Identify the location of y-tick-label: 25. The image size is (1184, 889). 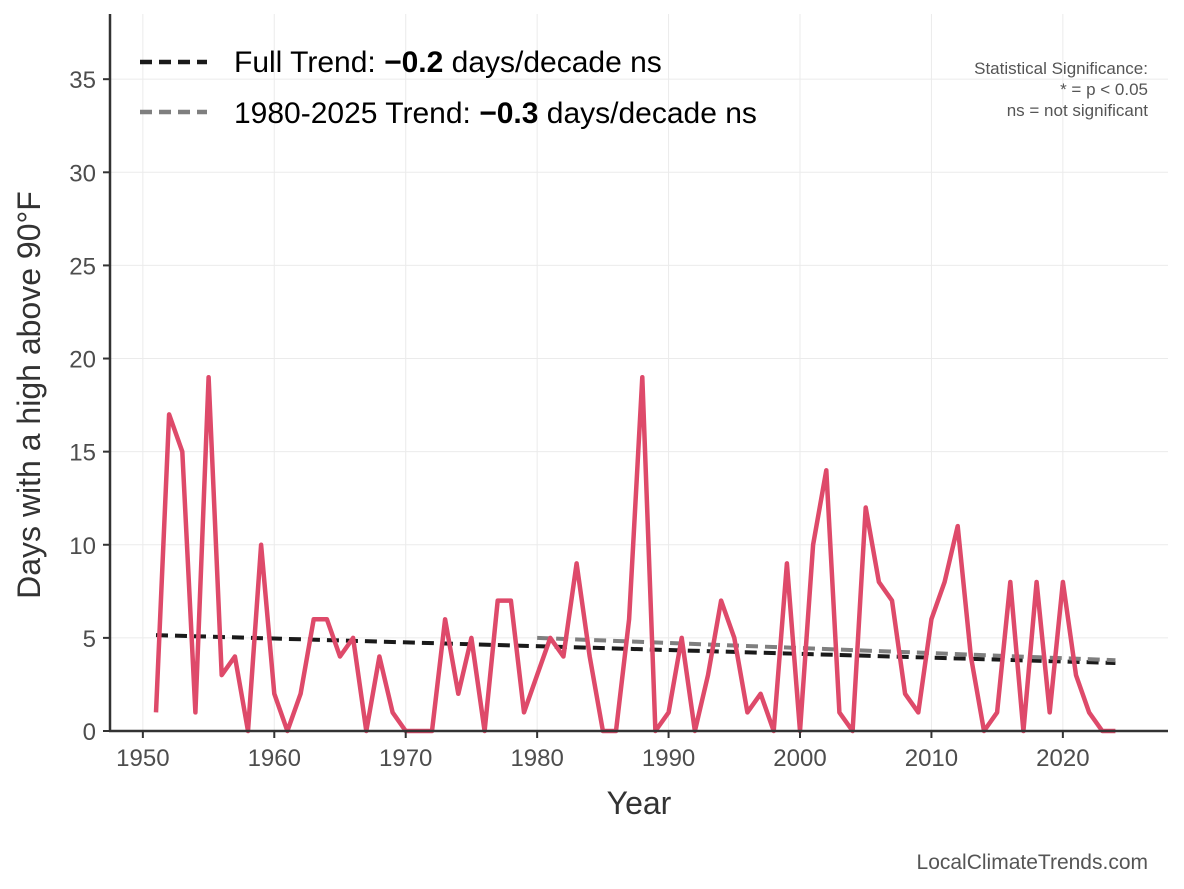
(82, 266).